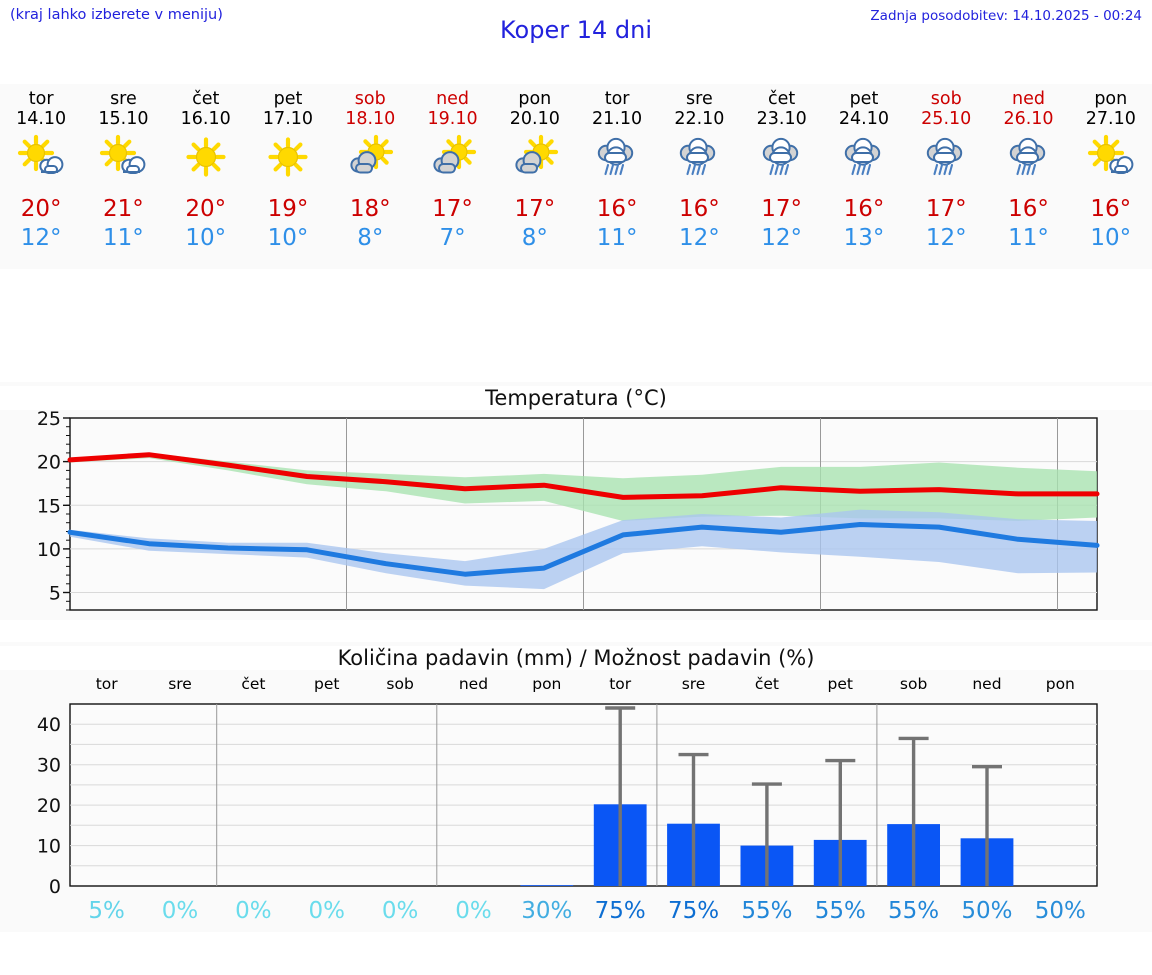  Describe the element at coordinates (699, 119) in the screenshot. I see `day-date: 22.10` at that location.